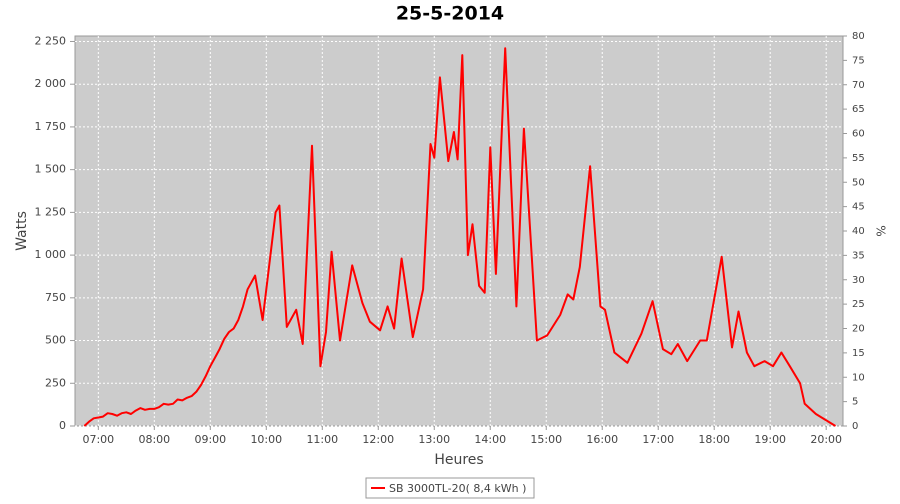 The image size is (900, 504). Describe the element at coordinates (858, 36) in the screenshot. I see `y2-tick-label: 80` at that location.